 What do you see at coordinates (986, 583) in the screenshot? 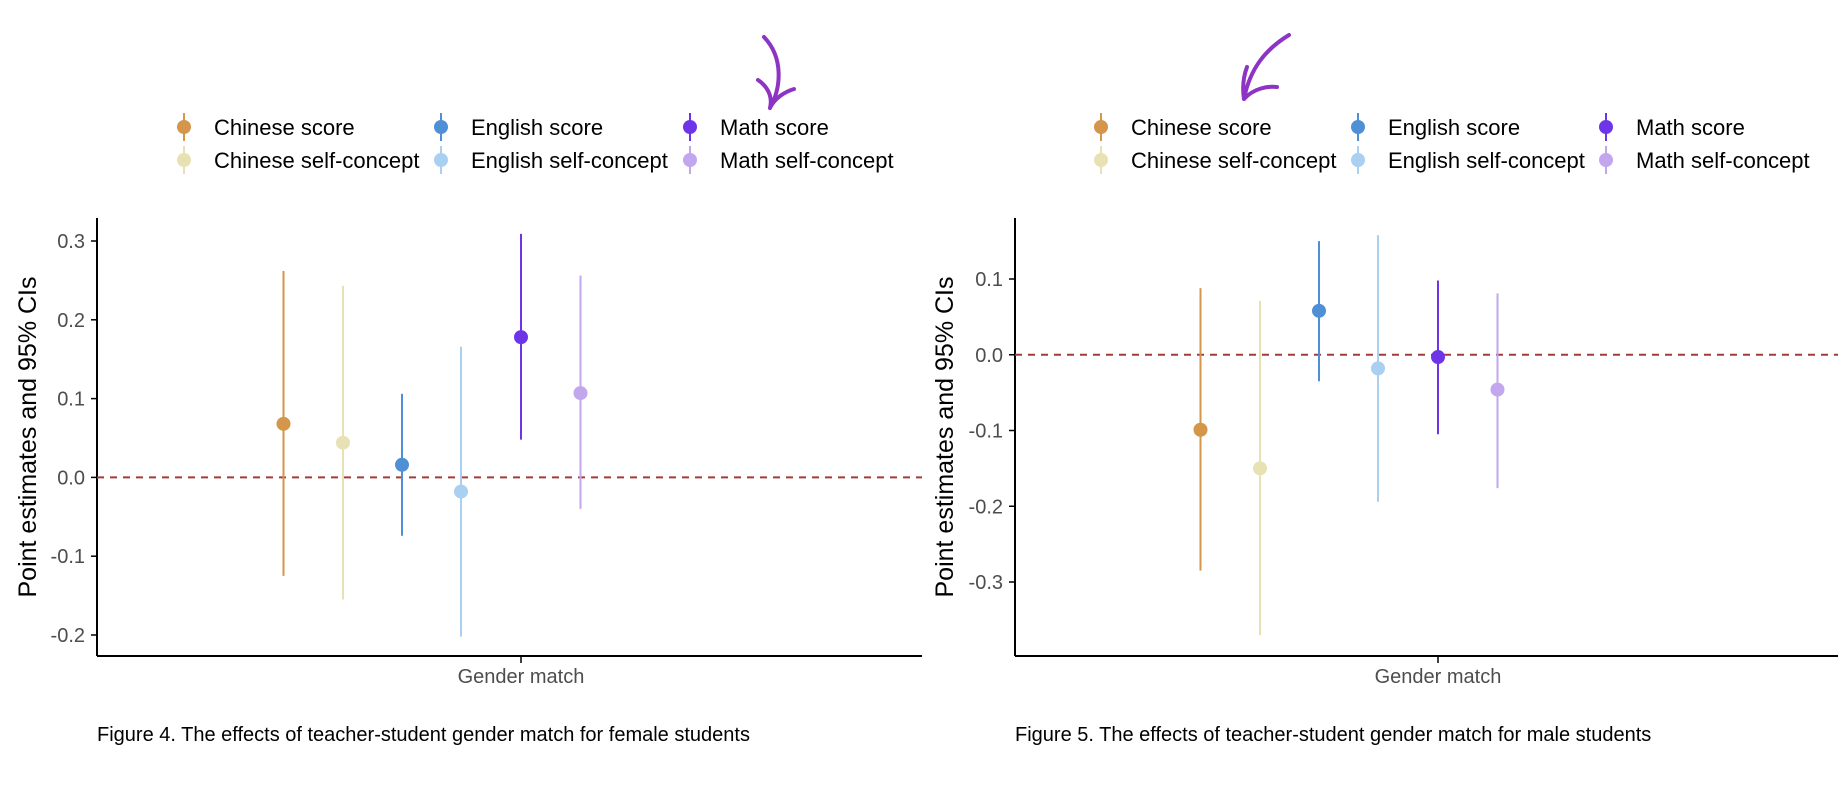
I see `y-tick-label: -0.3` at bounding box center [986, 583].